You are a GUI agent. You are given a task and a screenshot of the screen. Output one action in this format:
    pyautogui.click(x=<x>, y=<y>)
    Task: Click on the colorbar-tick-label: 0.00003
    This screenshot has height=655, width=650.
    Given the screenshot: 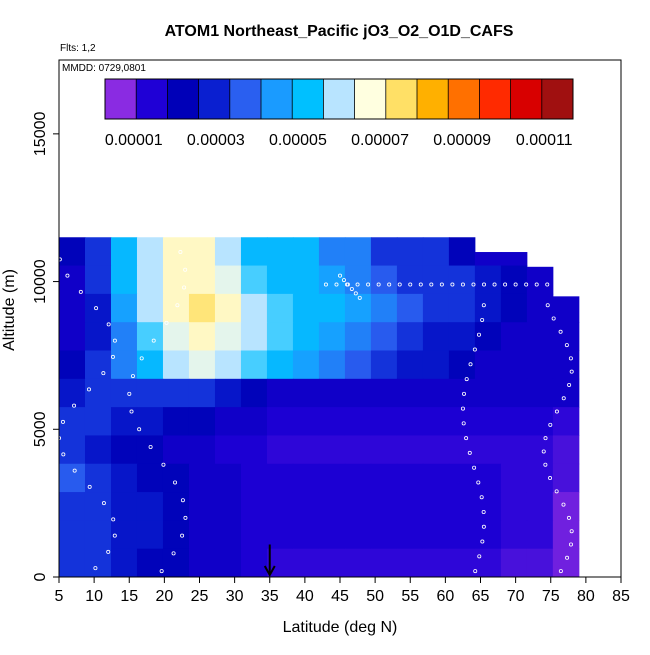 What is the action you would take?
    pyautogui.click(x=216, y=140)
    